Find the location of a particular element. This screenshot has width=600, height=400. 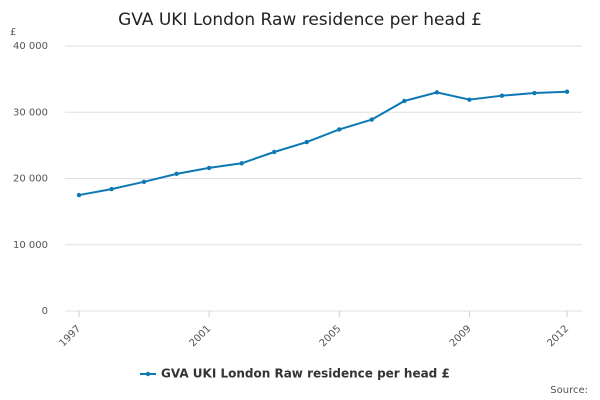

x-tick-label: 2005 is located at coordinates (331, 336).